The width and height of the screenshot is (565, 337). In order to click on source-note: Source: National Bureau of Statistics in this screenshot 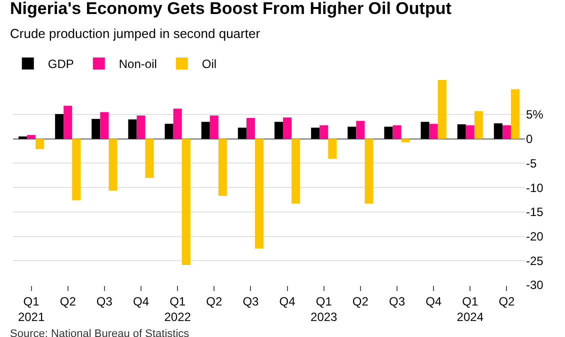, I will do `click(100, 332)`.